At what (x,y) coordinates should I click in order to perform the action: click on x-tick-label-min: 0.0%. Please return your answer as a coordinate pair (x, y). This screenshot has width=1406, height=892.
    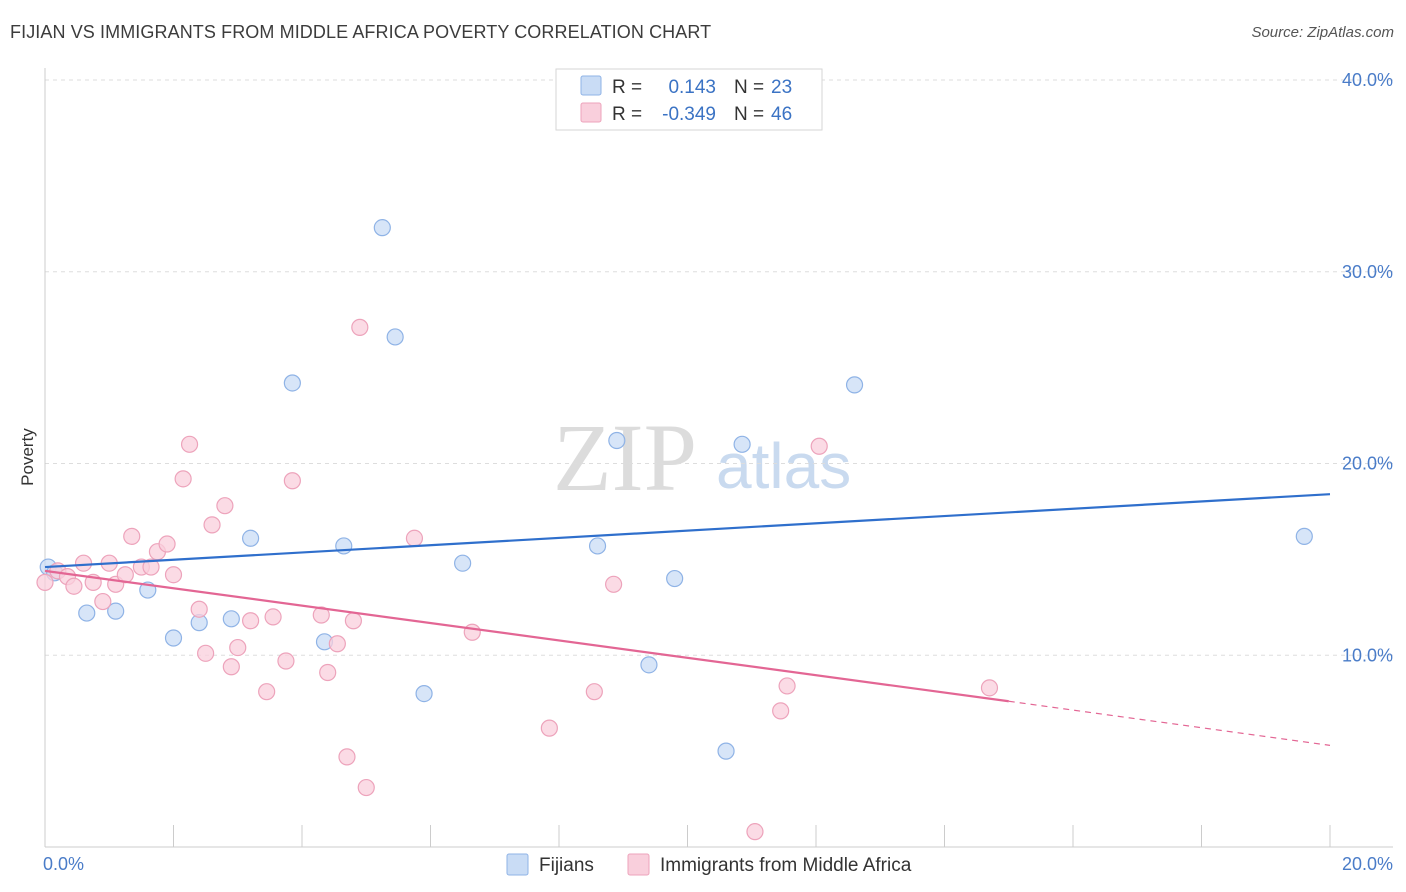
    Looking at the image, I should click on (63, 864).